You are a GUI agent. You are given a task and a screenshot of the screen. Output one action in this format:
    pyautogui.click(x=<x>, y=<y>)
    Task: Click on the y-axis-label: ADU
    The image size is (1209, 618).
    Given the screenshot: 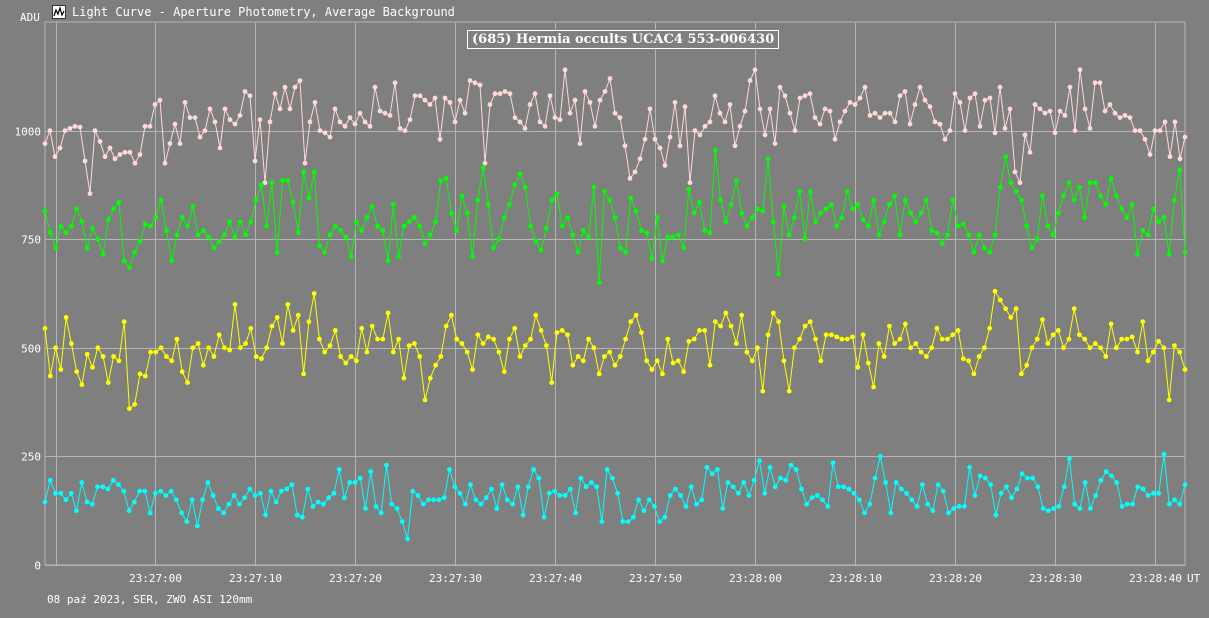 What is the action you would take?
    pyautogui.click(x=30, y=17)
    